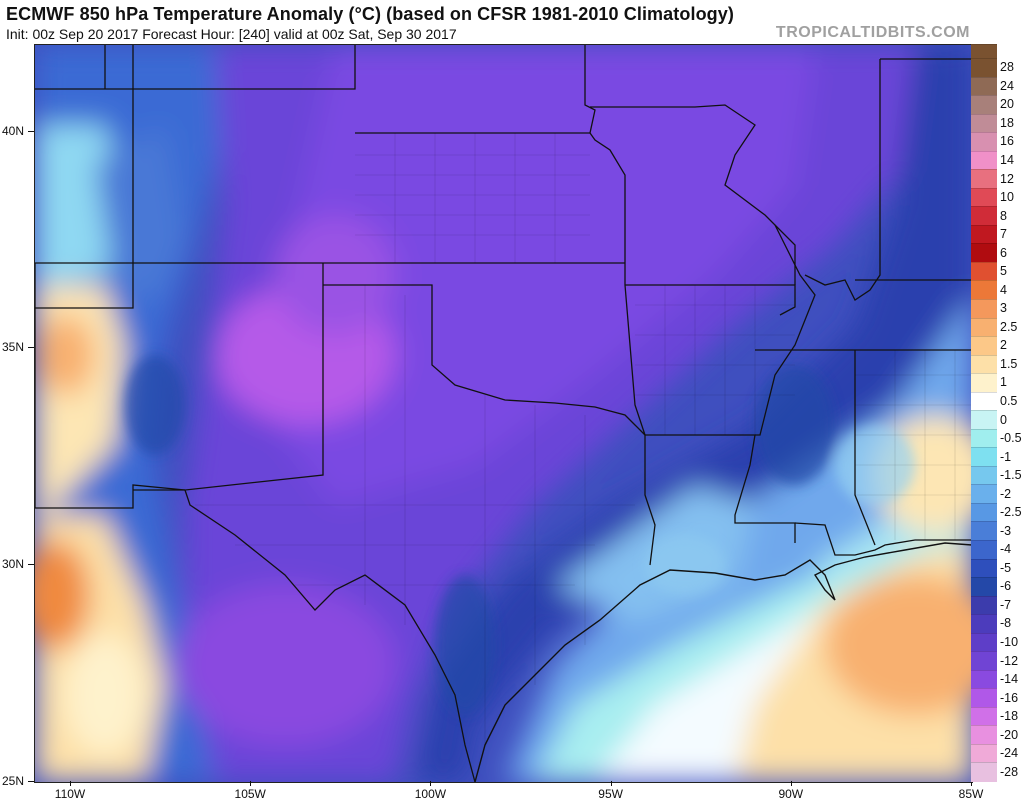 The image size is (1024, 801). What do you see at coordinates (1006, 567) in the screenshot?
I see `colorbar-label: -5` at bounding box center [1006, 567].